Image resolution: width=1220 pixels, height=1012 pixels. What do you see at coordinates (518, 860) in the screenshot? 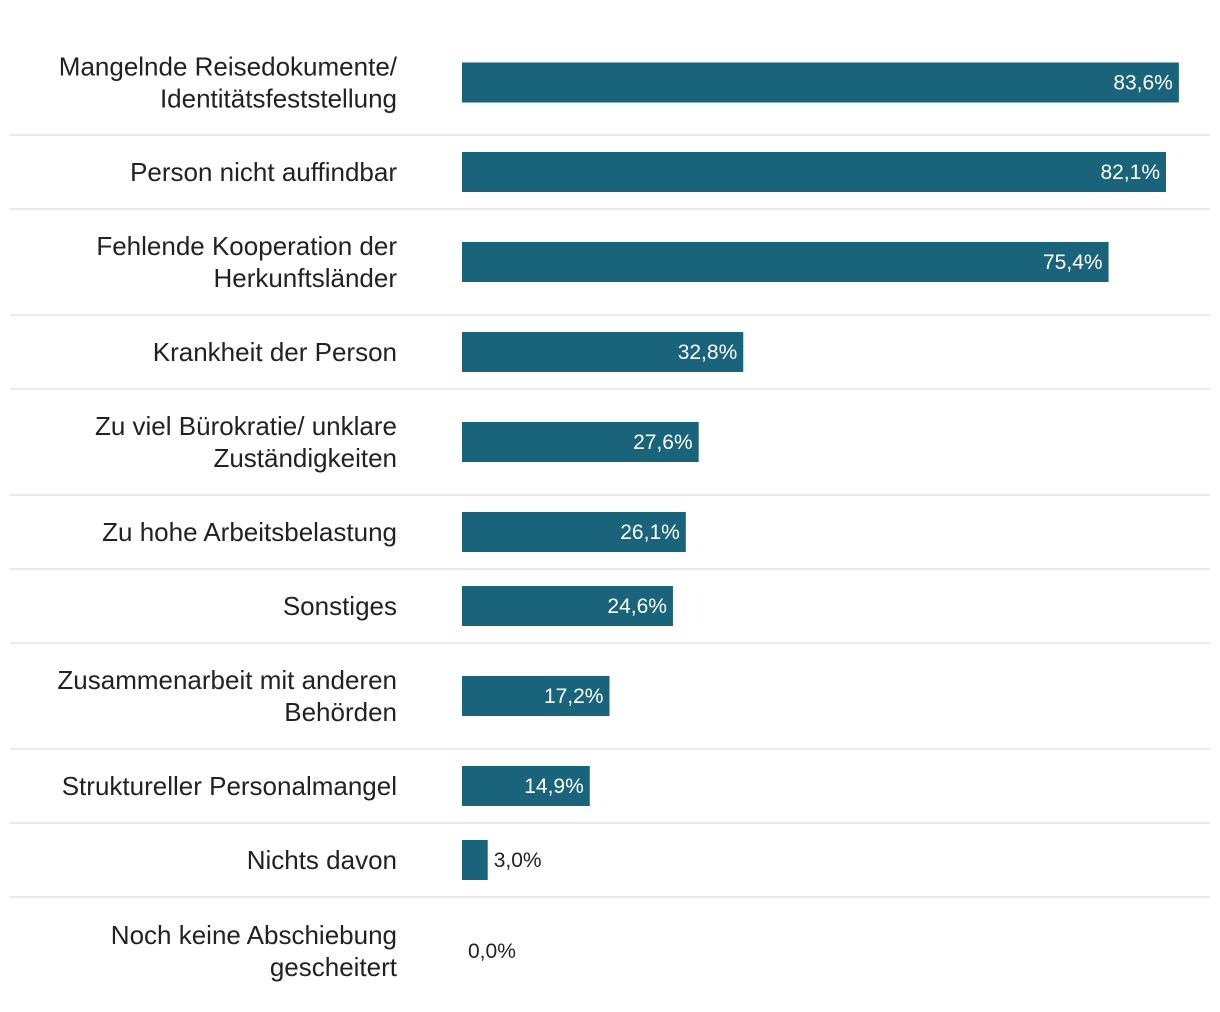
I see `value-label: 3,0%` at bounding box center [518, 860].